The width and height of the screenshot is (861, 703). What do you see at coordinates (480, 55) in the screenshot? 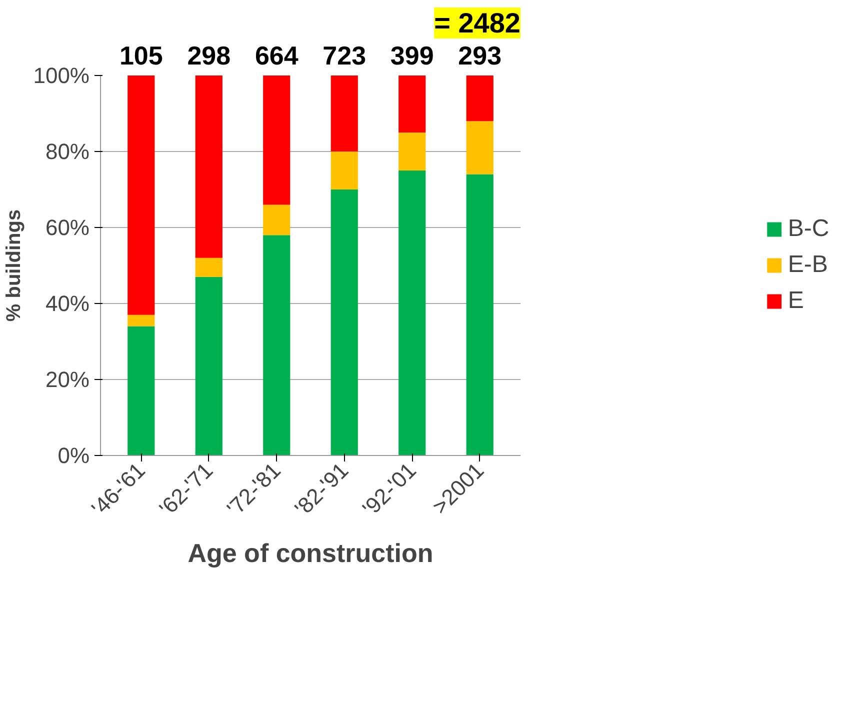
I see `text: 293` at bounding box center [480, 55].